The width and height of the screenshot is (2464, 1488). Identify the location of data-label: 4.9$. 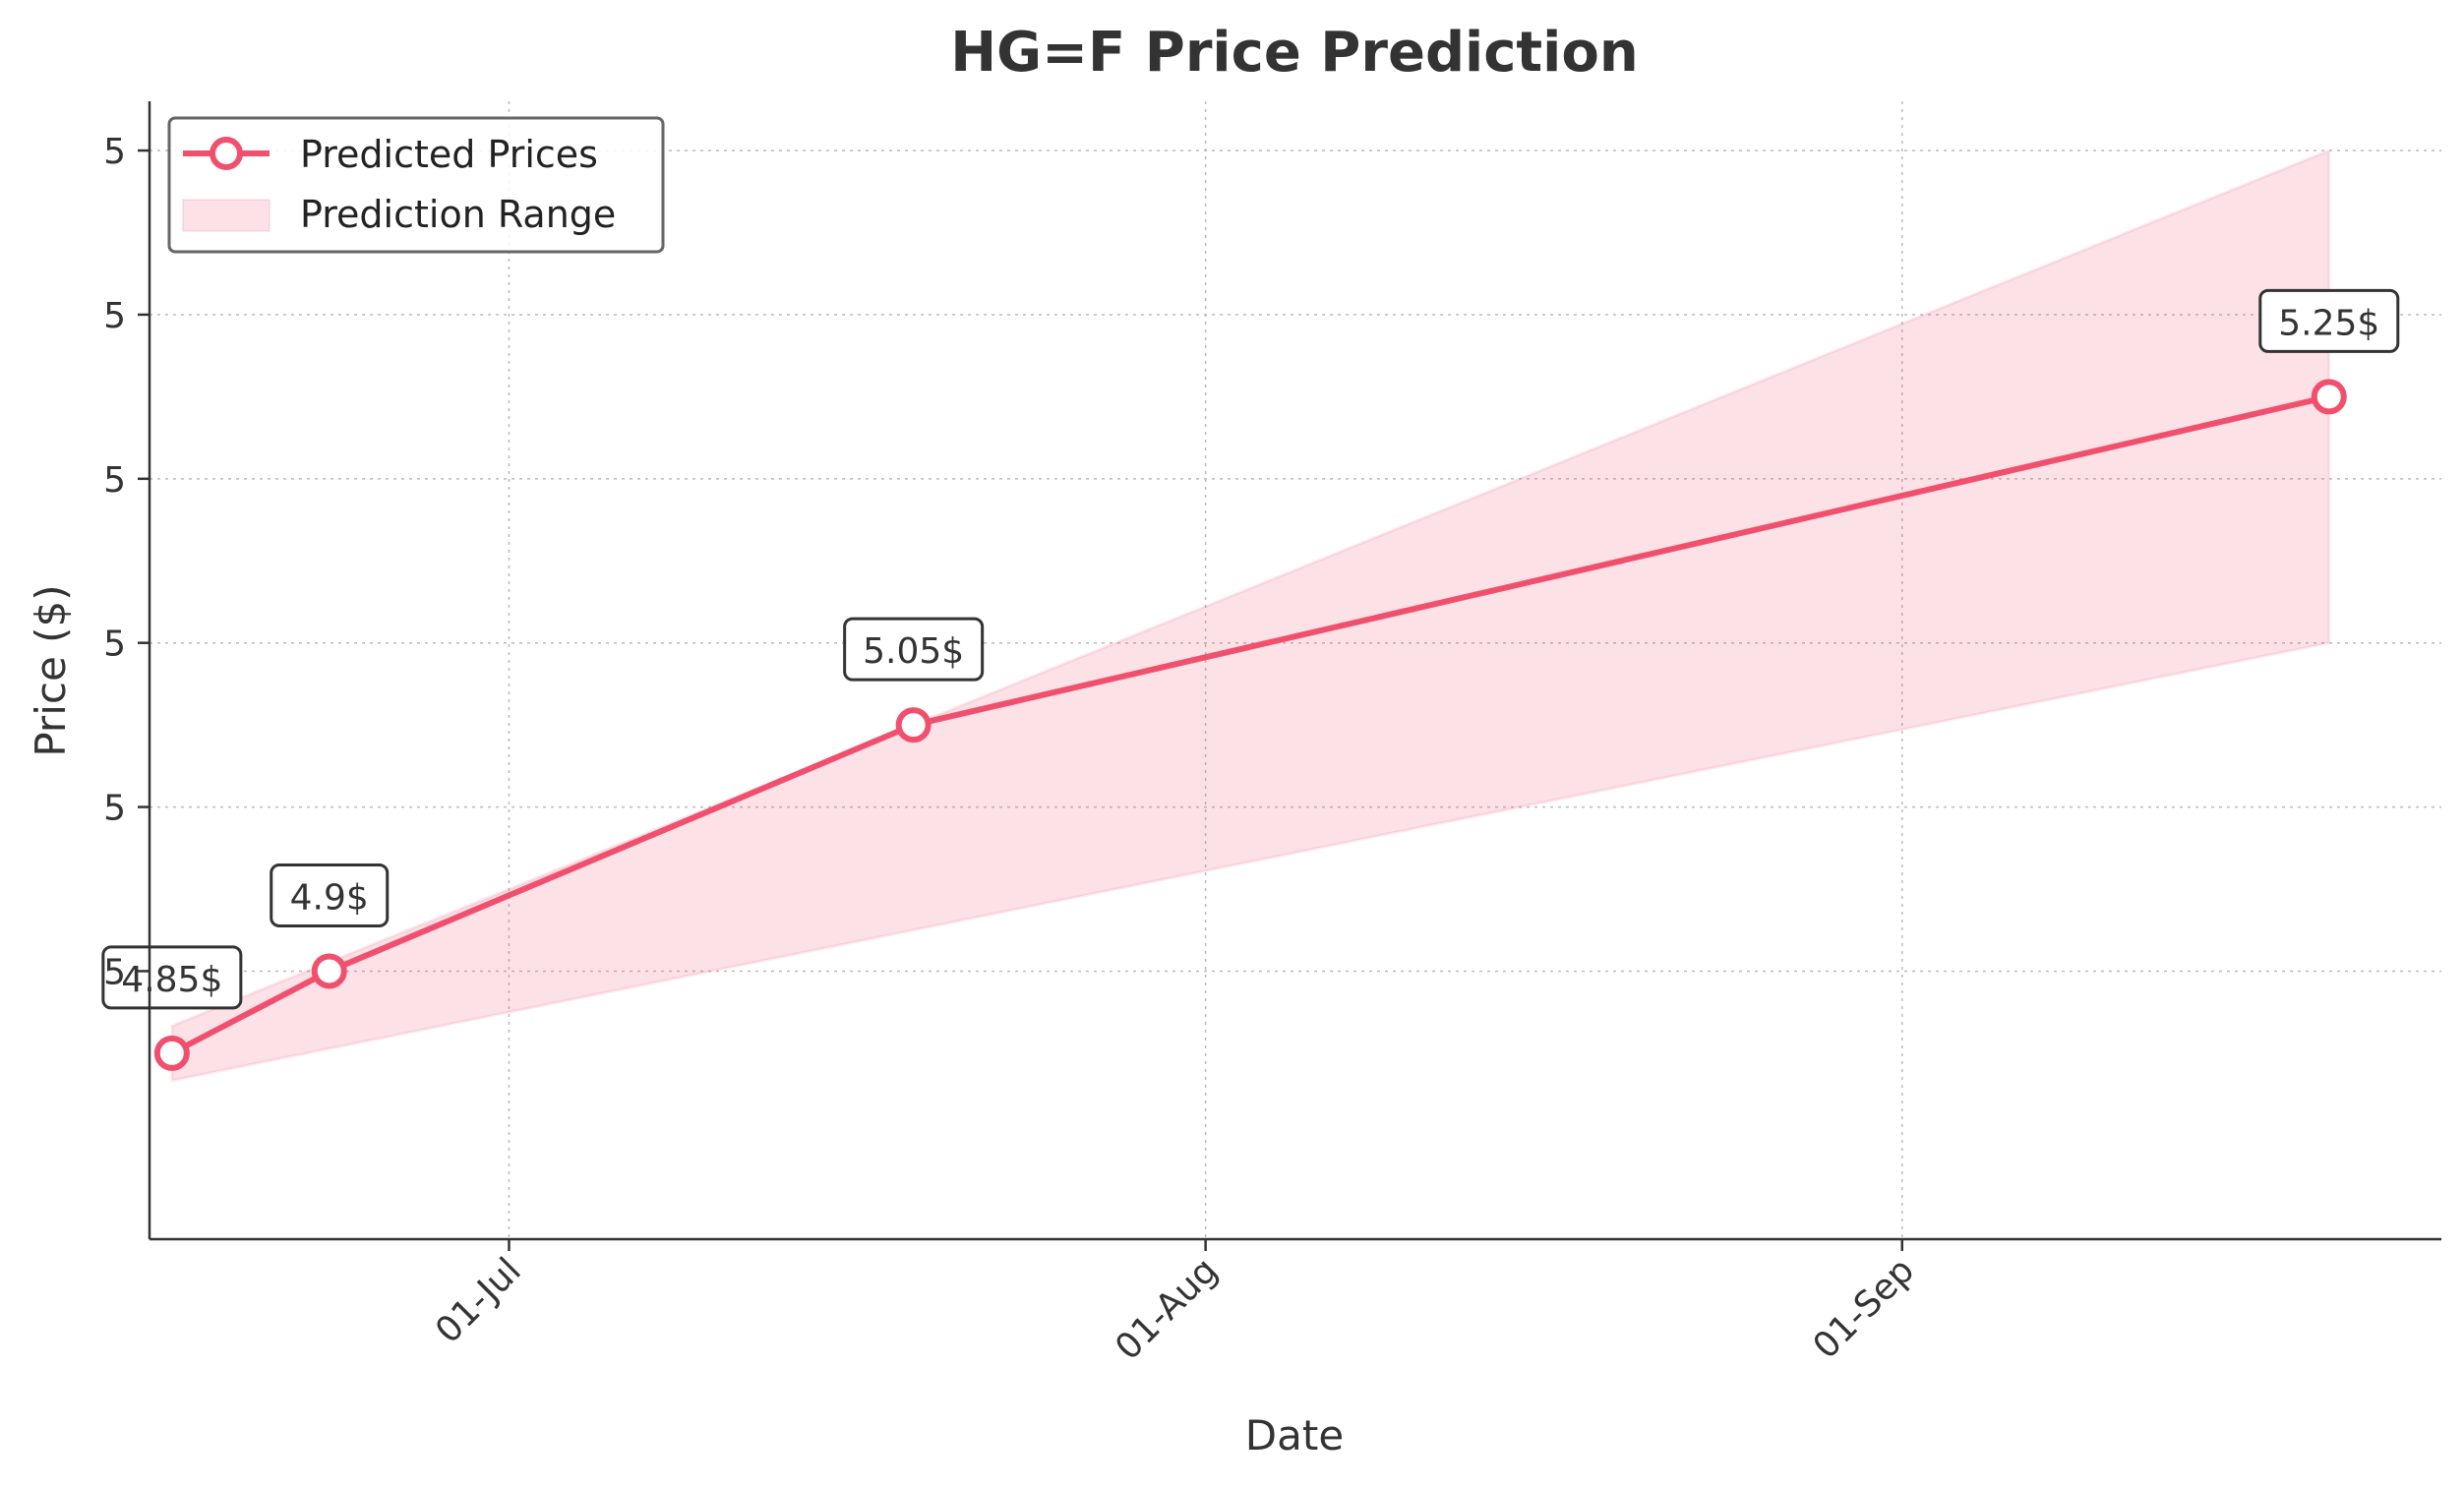
(330, 897).